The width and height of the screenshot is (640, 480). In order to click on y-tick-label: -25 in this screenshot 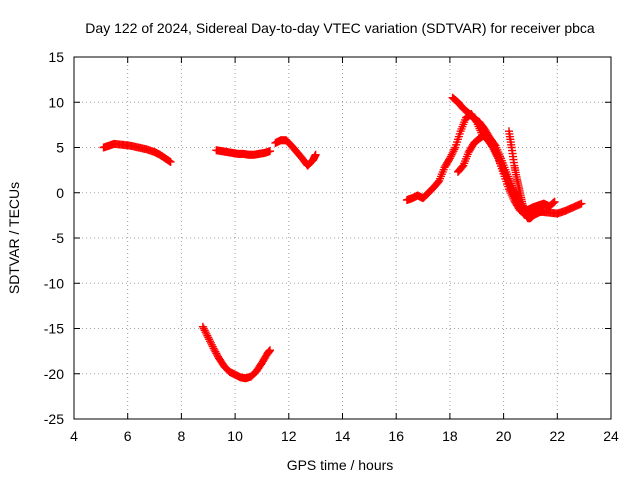, I will do `click(54, 419)`.